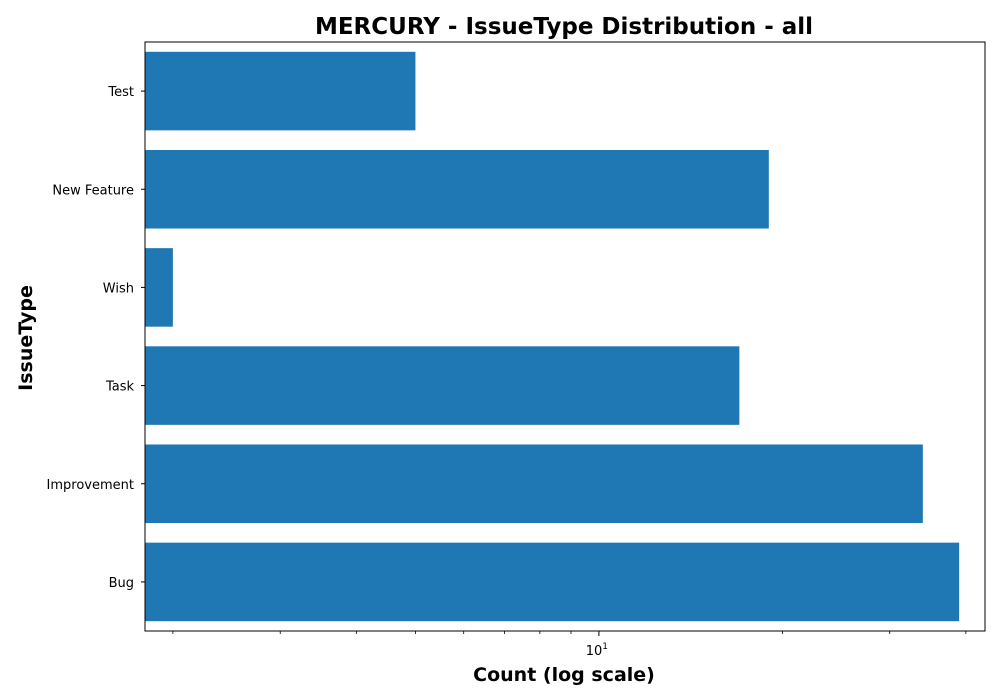 The image size is (1000, 700). Describe the element at coordinates (442, 385) in the screenshot. I see `bar-task` at that location.